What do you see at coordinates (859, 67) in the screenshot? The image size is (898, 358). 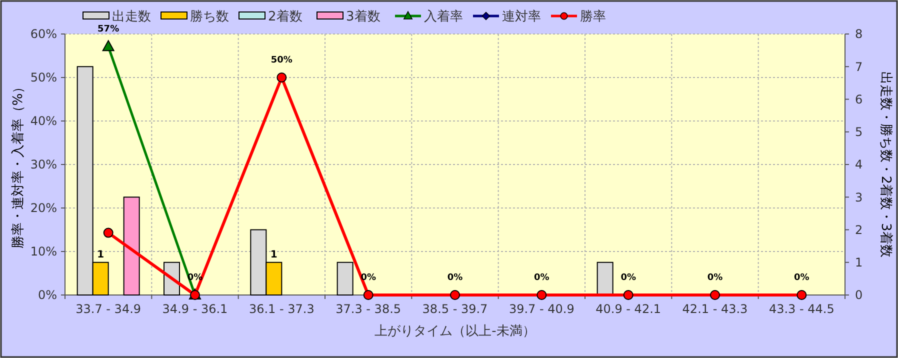 I see `y2-tick-label: 7` at bounding box center [859, 67].